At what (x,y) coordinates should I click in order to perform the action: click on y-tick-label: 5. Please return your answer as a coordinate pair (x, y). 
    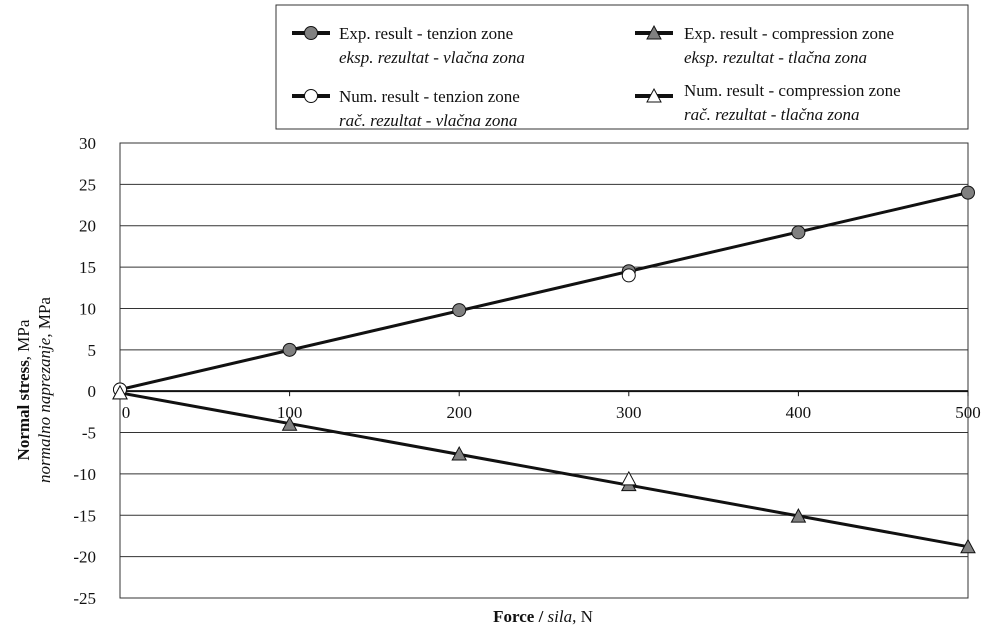
    Looking at the image, I should click on (92, 350).